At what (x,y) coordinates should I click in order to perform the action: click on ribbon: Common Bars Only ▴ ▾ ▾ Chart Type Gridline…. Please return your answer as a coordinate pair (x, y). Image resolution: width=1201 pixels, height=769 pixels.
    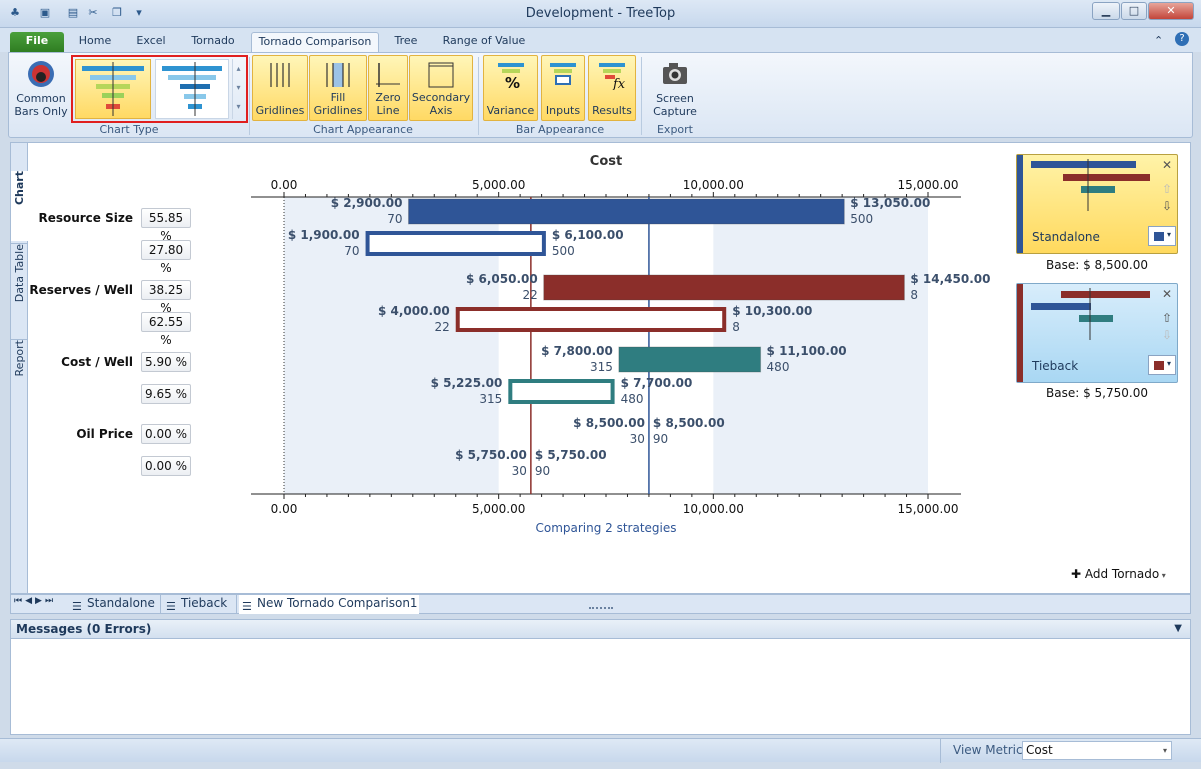
    Looking at the image, I should click on (600, 95).